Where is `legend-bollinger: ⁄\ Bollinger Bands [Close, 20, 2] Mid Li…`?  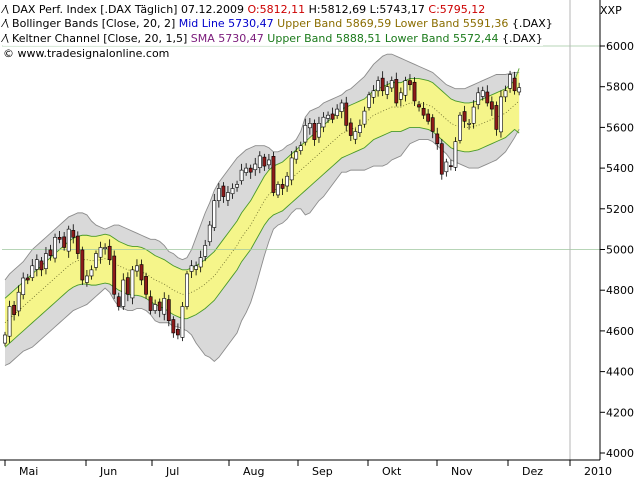
legend-bollinger: ⁄\ Bollinger Bands [Close, 20, 2] Mid Li… is located at coordinates (278, 24).